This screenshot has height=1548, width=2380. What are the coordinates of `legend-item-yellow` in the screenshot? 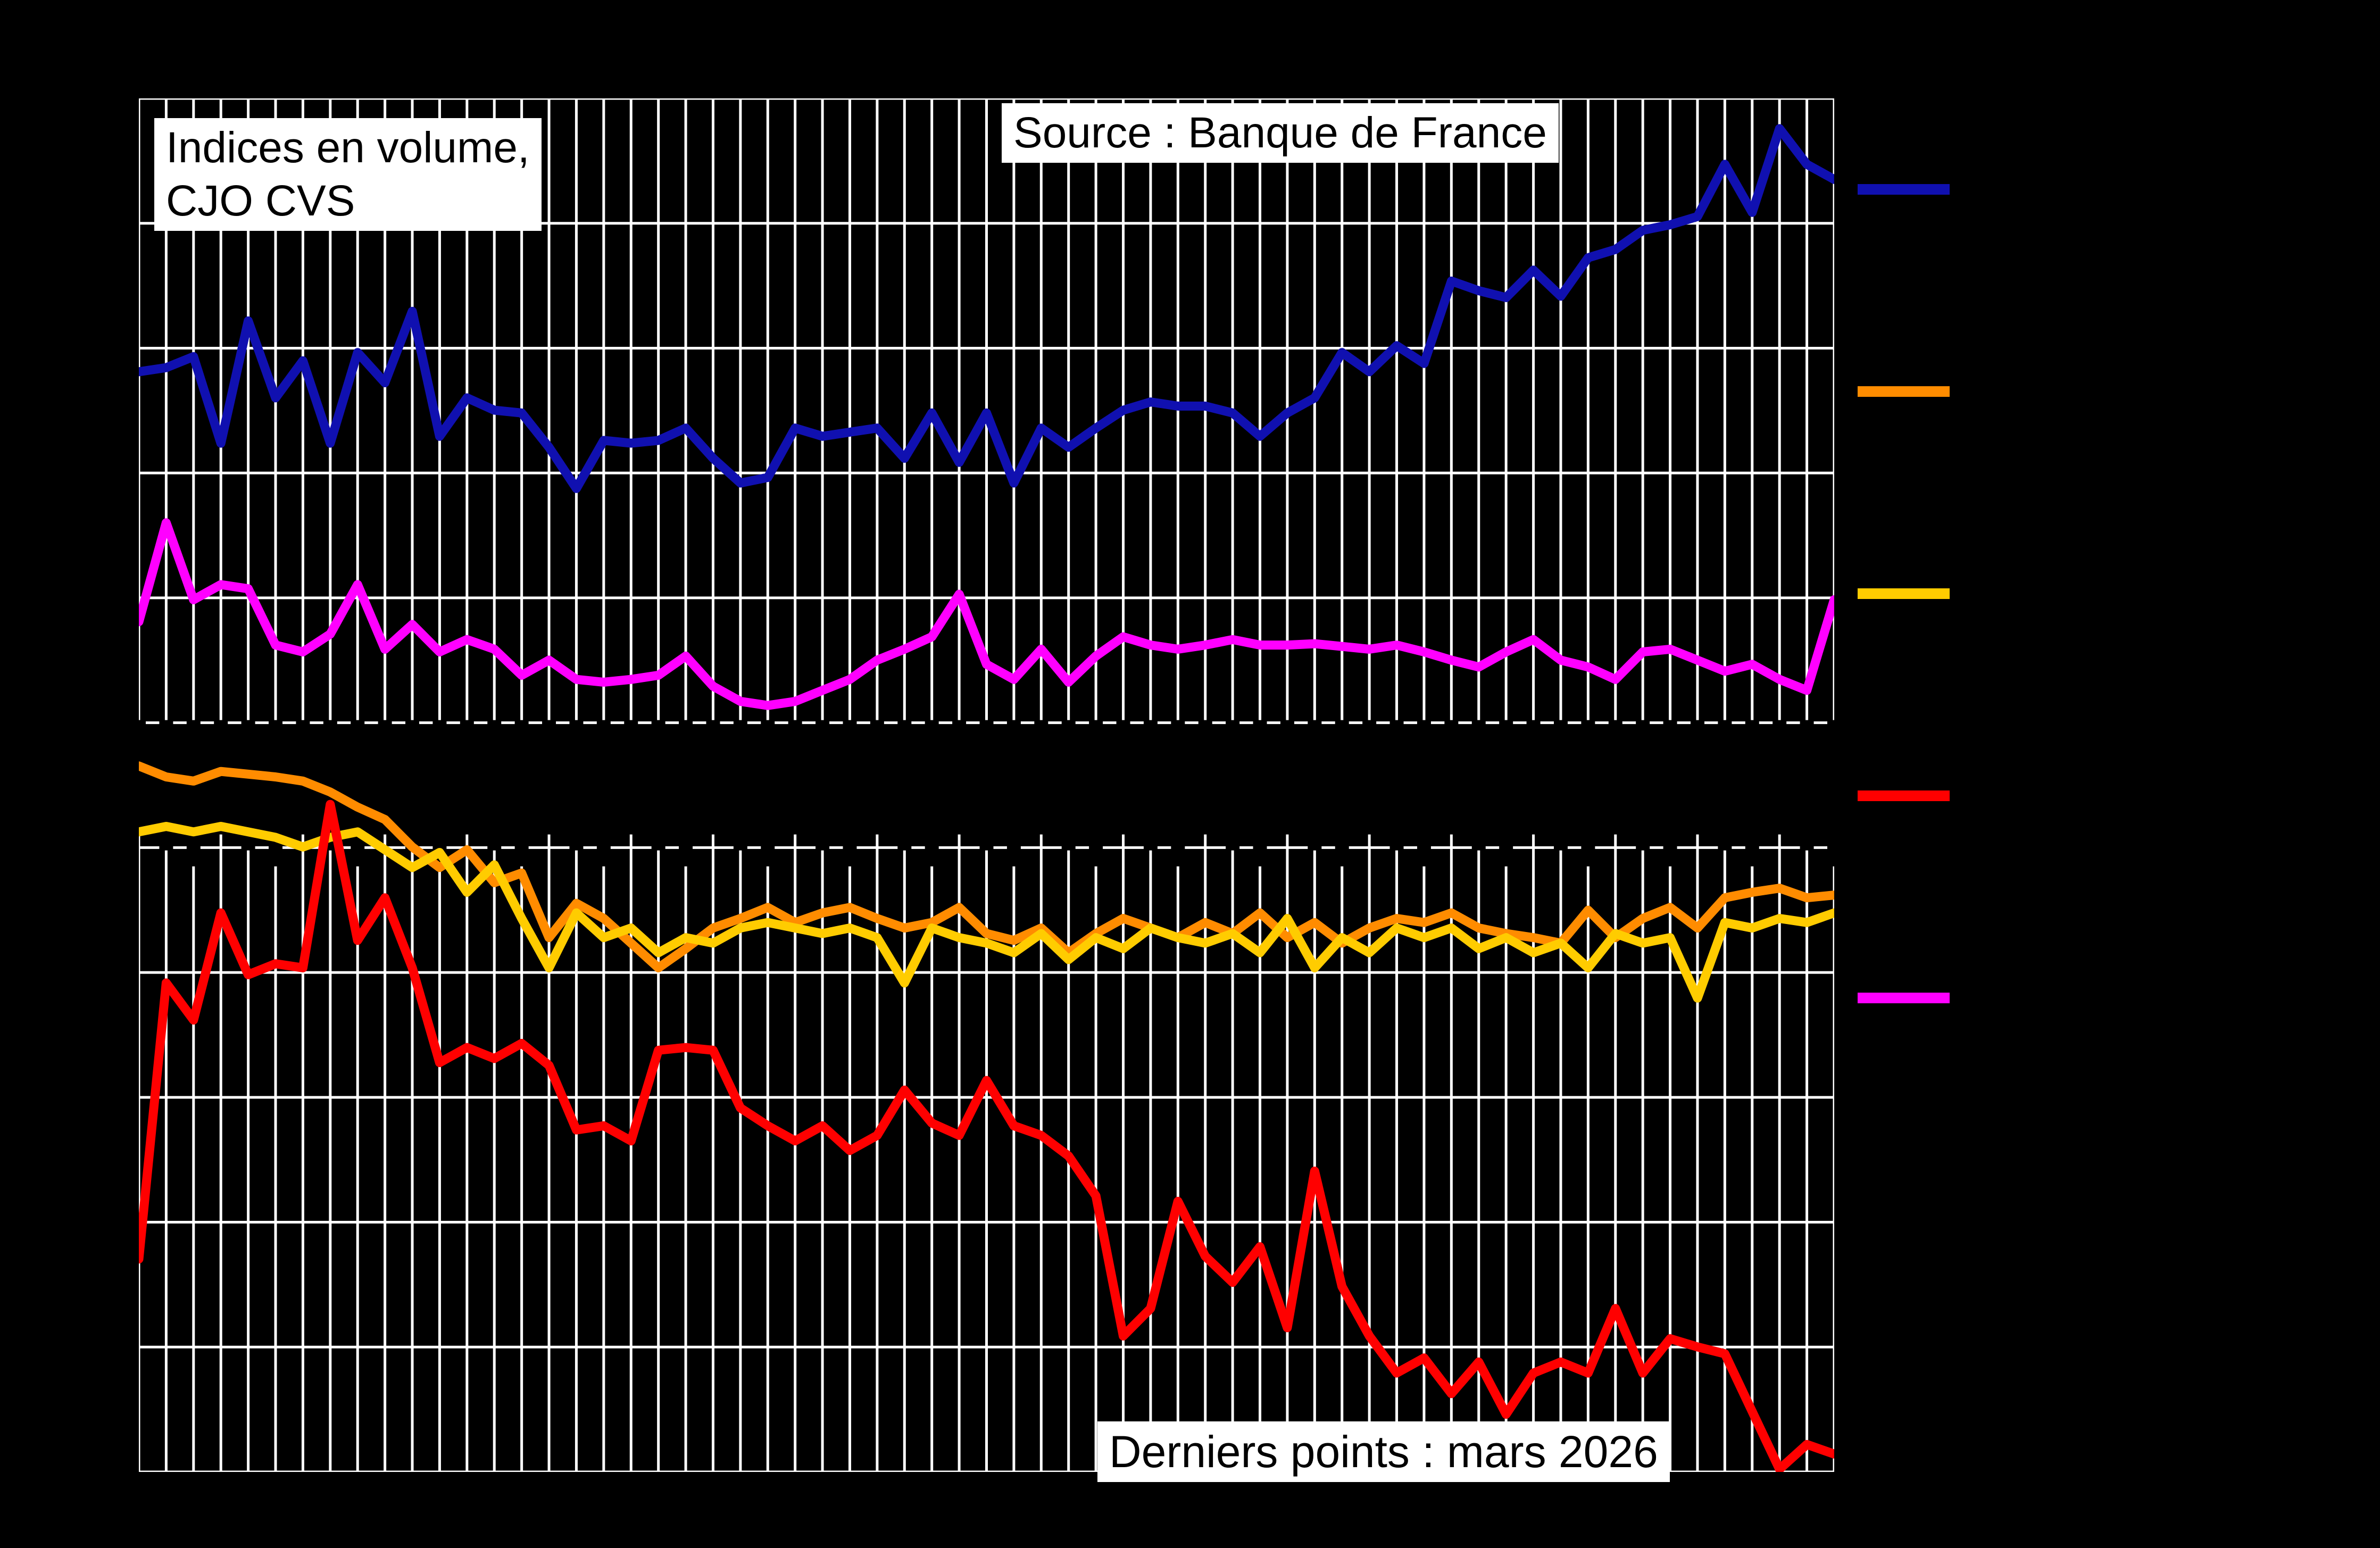 It's located at (2097, 593).